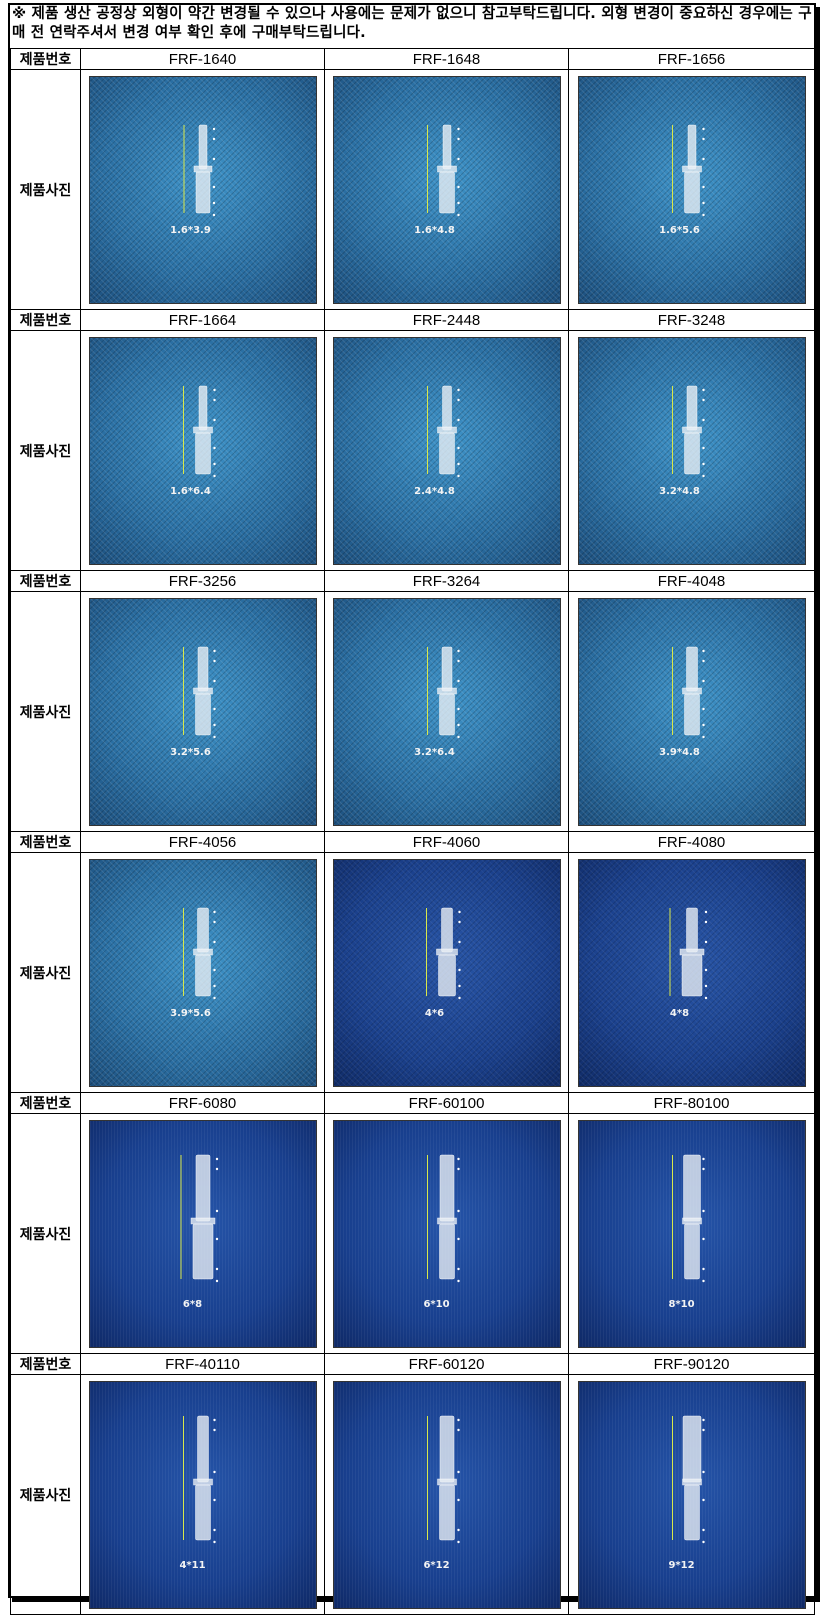  I want to click on product-code: FRF-3256, so click(202, 581).